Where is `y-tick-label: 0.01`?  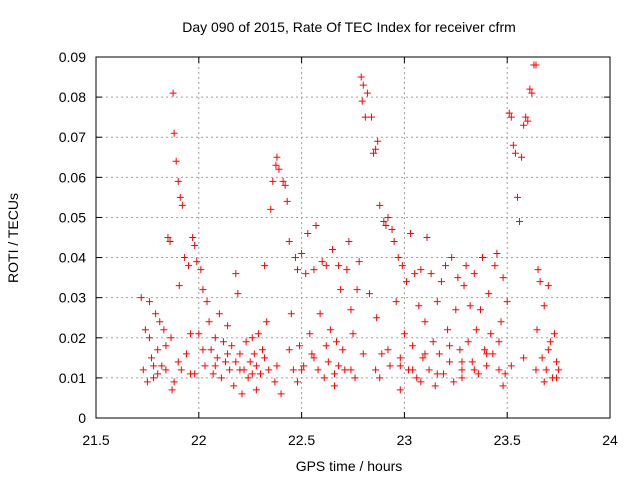 y-tick-label: 0.01 is located at coordinates (72, 378).